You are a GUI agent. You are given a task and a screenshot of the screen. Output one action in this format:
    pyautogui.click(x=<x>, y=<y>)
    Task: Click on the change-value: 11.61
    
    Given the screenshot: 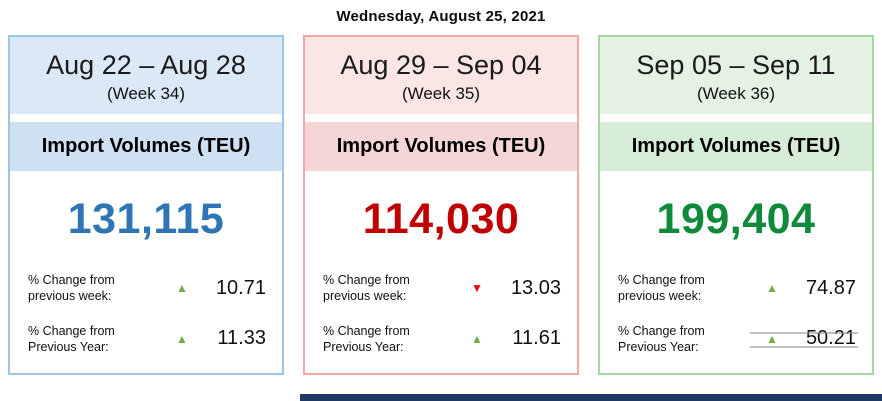 What is the action you would take?
    pyautogui.click(x=536, y=338)
    